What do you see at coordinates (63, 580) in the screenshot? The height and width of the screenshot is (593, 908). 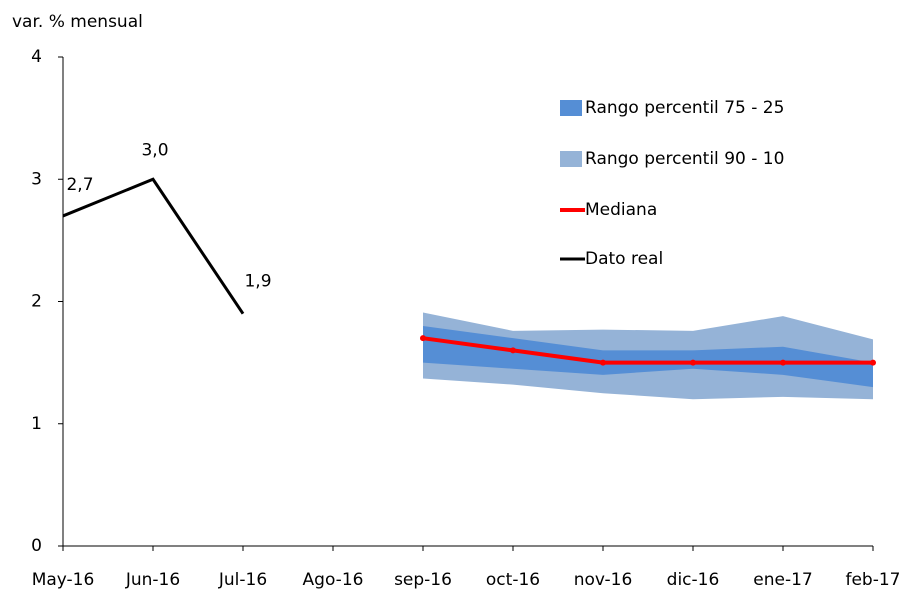 I see `x-tick-label: May-16` at bounding box center [63, 580].